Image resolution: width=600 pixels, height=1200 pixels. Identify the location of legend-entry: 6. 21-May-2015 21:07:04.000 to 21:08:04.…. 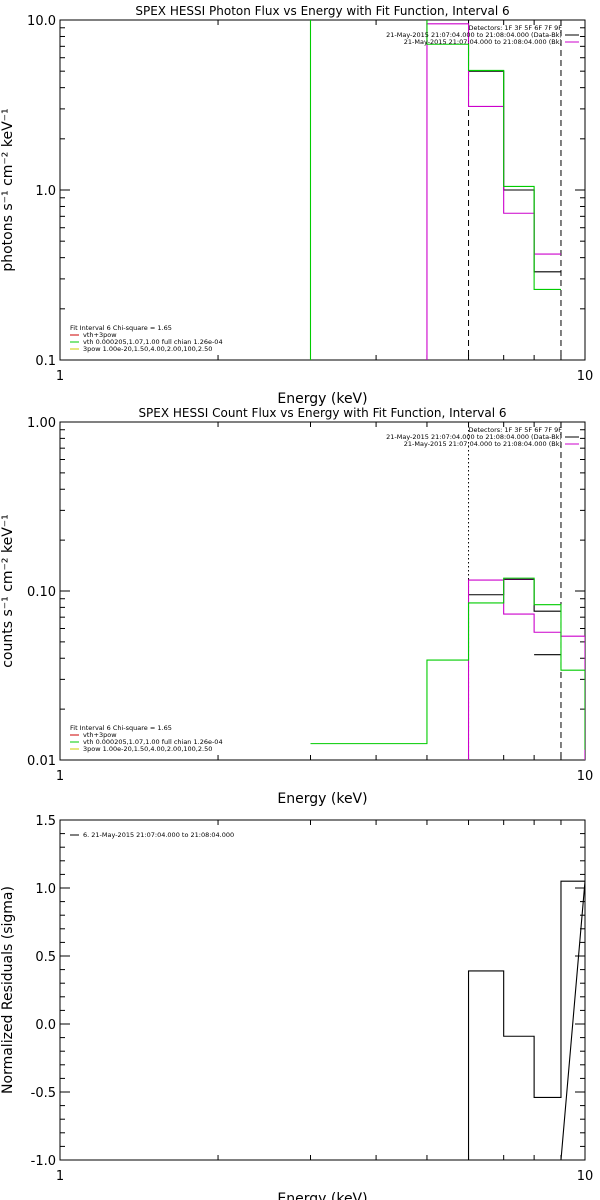
(152, 835).